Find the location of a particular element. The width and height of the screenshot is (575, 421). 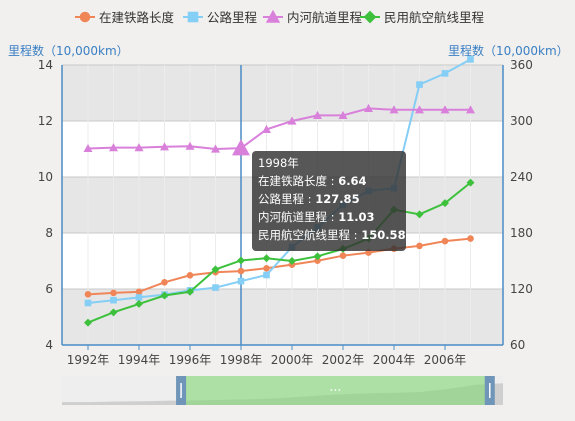

y-right-tick-label: 120 is located at coordinates (521, 289).